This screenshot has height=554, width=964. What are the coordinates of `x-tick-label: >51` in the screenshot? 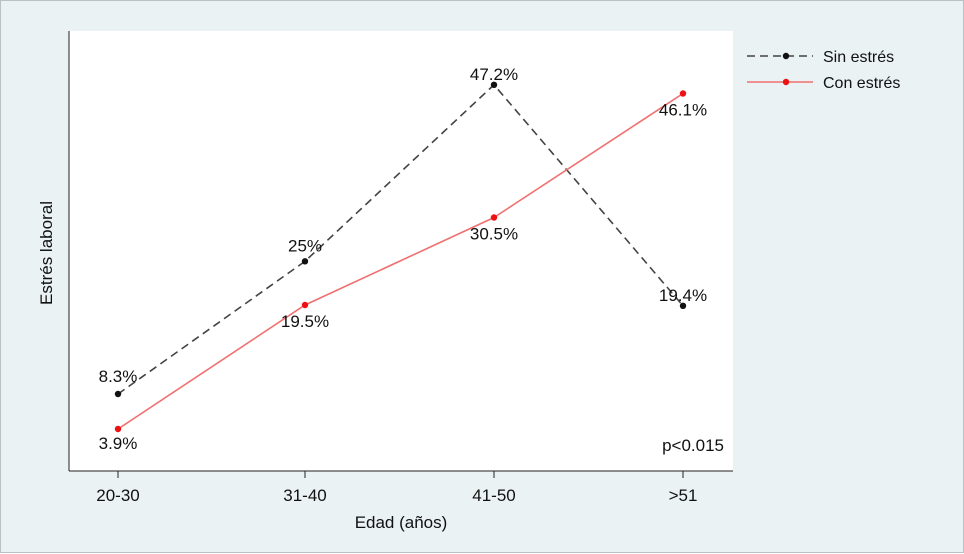 It's located at (683, 495).